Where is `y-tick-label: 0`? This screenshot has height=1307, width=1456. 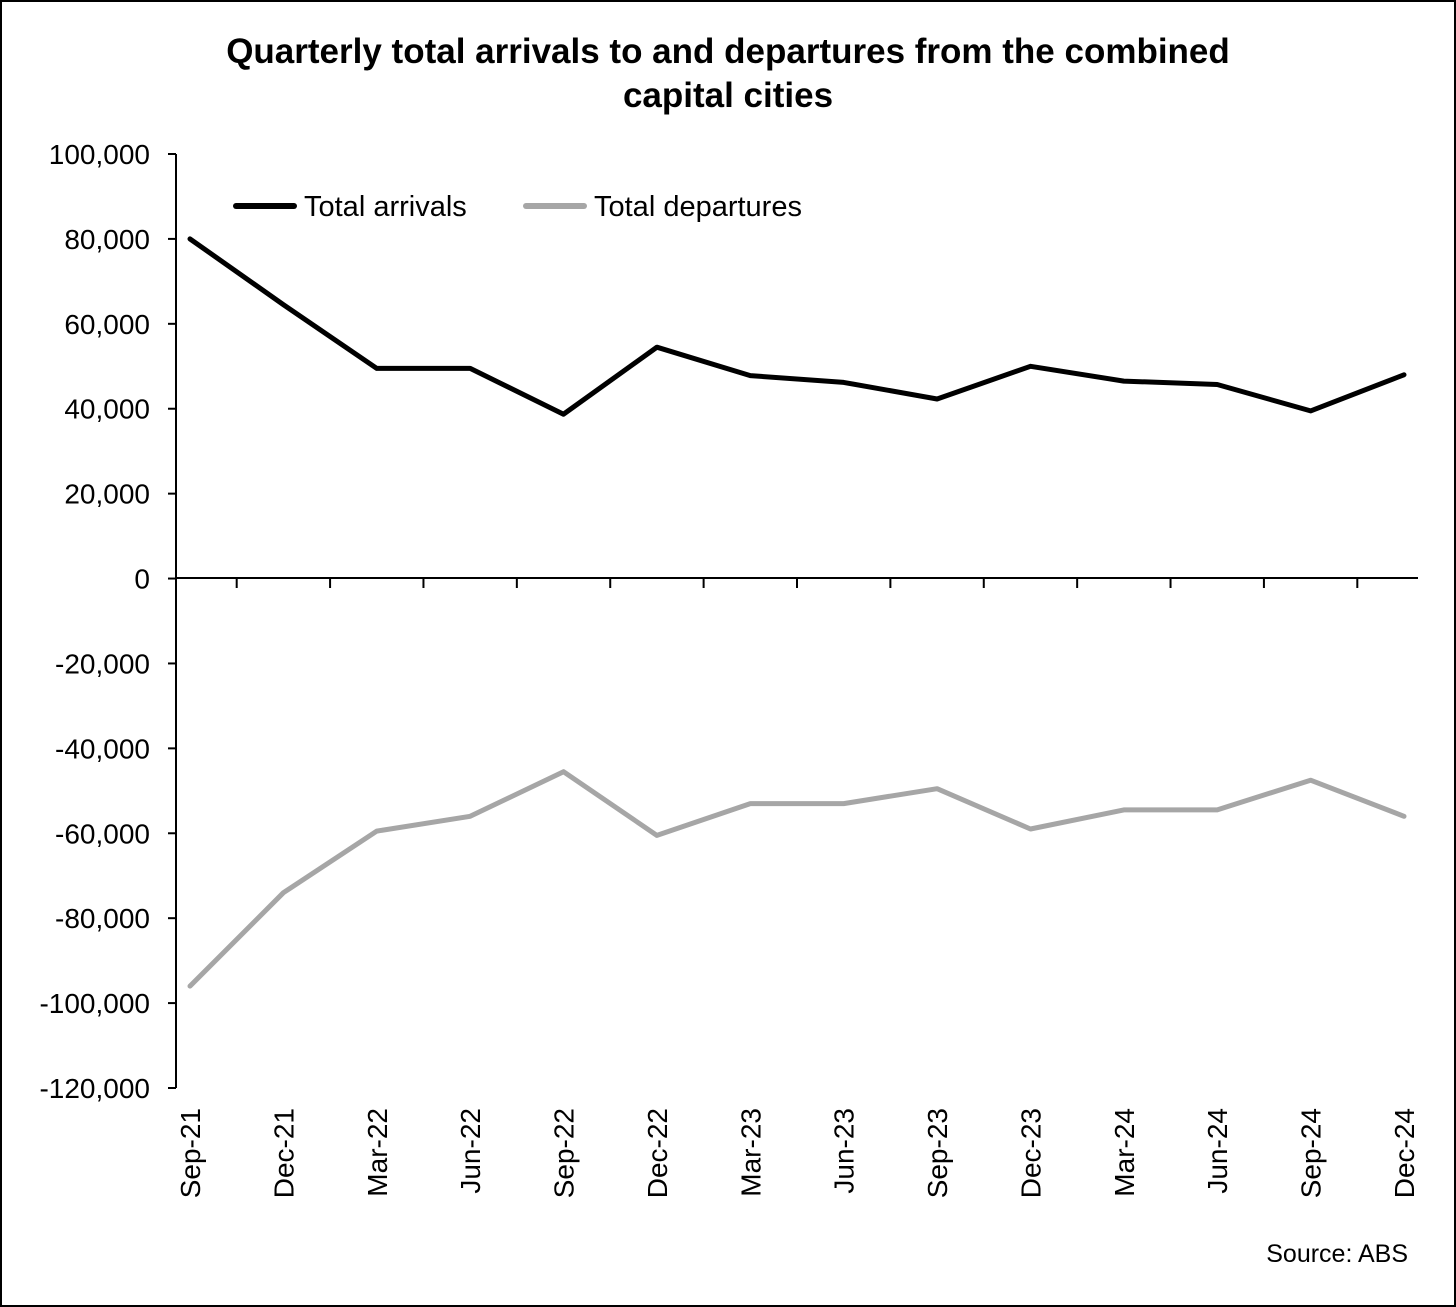 y-tick-label: 0 is located at coordinates (142, 579).